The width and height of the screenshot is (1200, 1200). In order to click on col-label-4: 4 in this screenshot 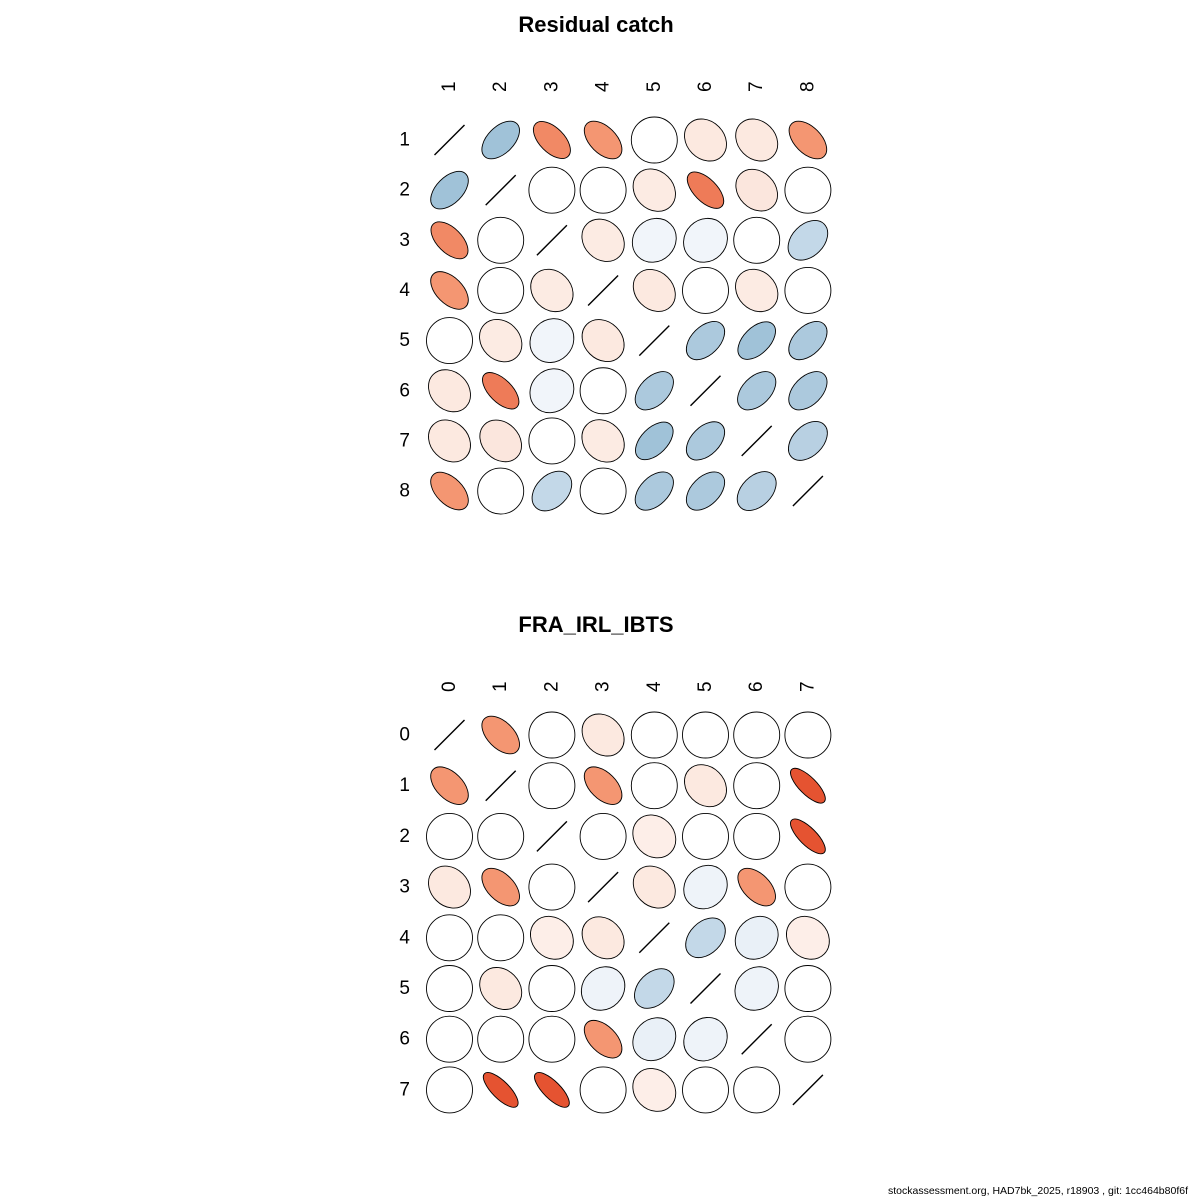, I will do `click(654, 686)`.